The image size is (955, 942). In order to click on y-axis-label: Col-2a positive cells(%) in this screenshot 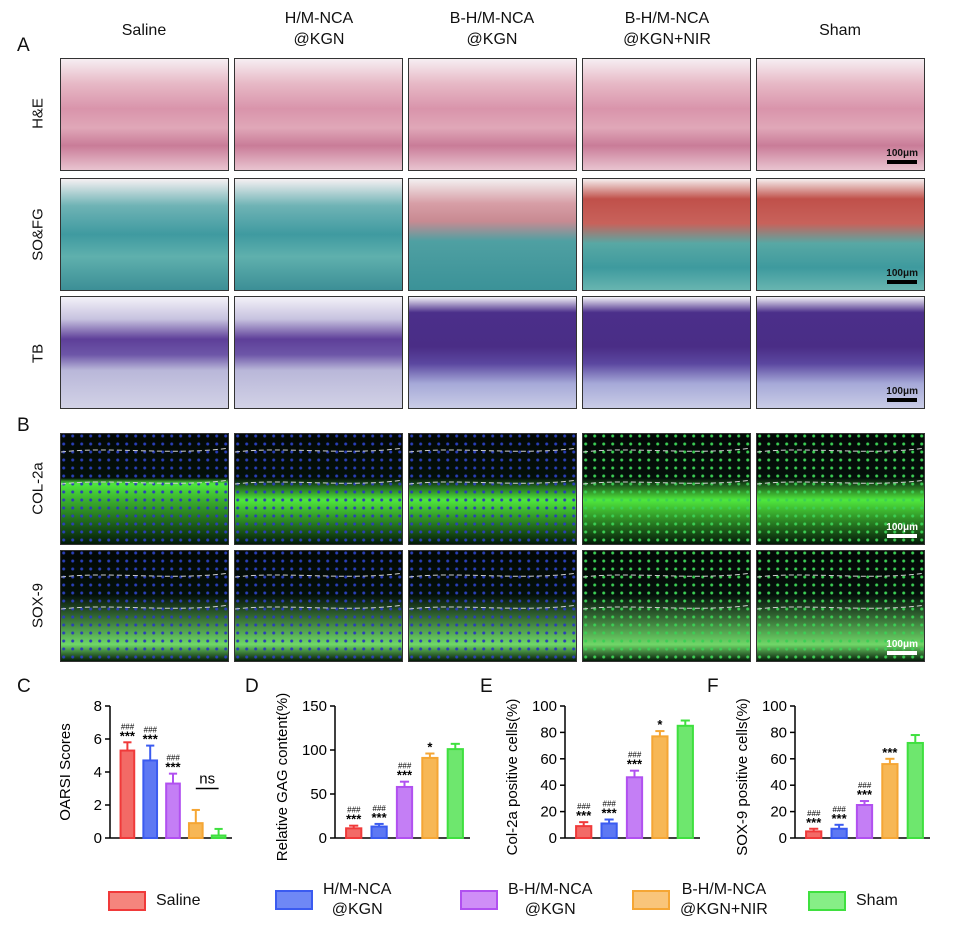, I will do `click(512, 777)`.